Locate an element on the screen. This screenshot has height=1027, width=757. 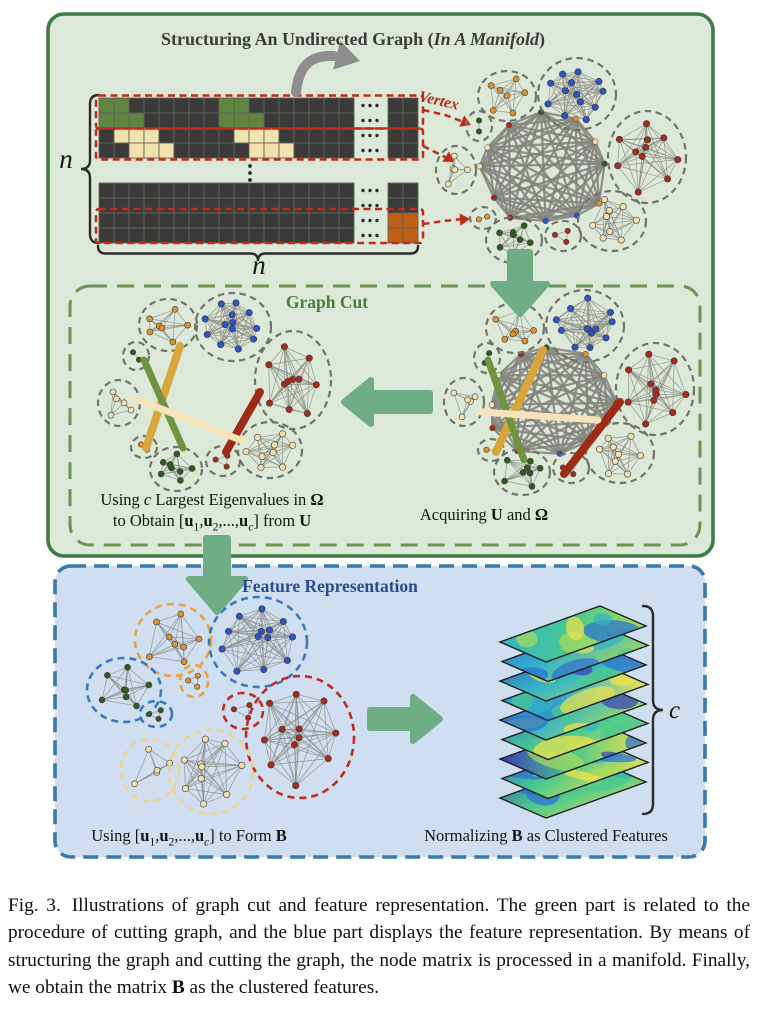
graph-cut-title: Graph Cut is located at coordinates (327, 302).